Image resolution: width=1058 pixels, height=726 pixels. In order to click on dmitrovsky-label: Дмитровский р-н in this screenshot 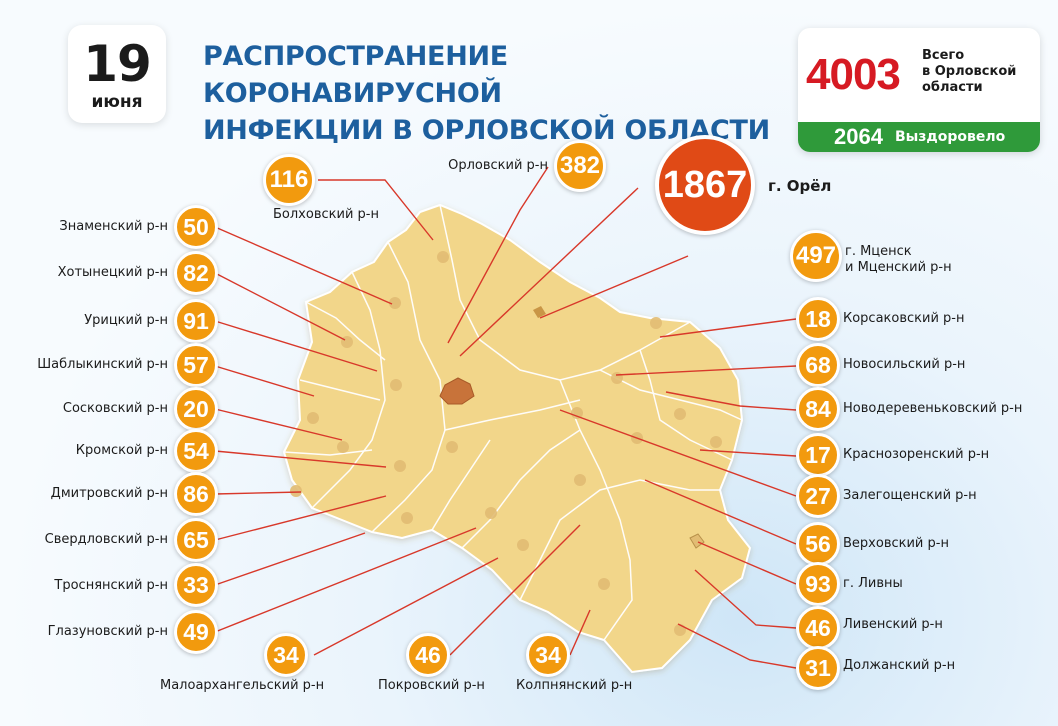, I will do `click(109, 493)`.